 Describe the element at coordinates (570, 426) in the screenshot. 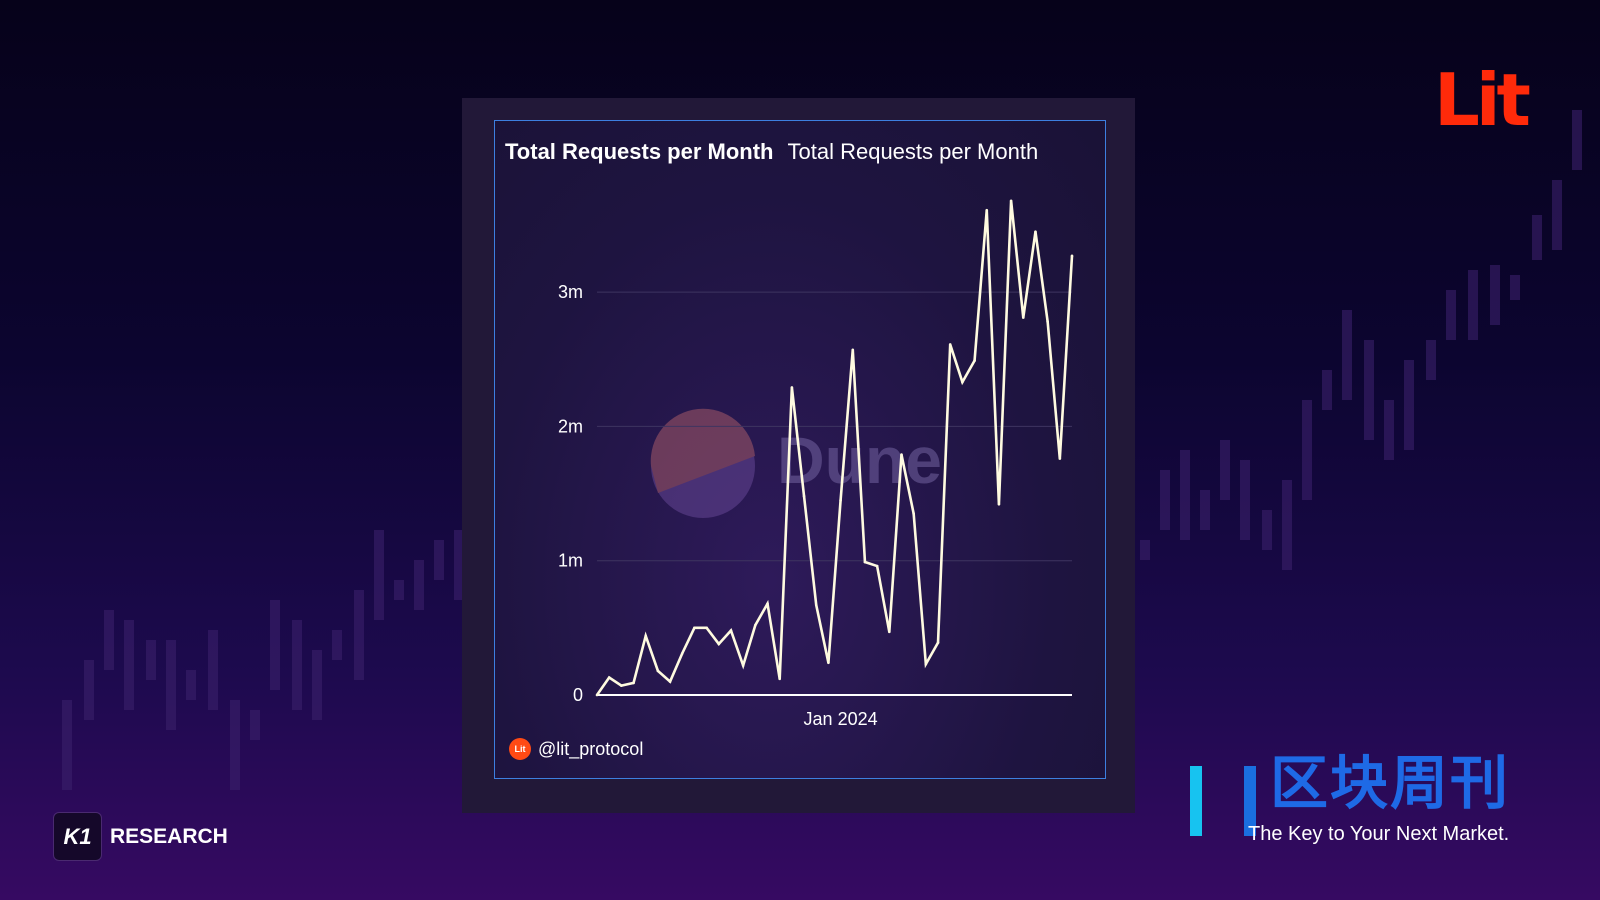

I see `y-tick-label: 2m` at that location.